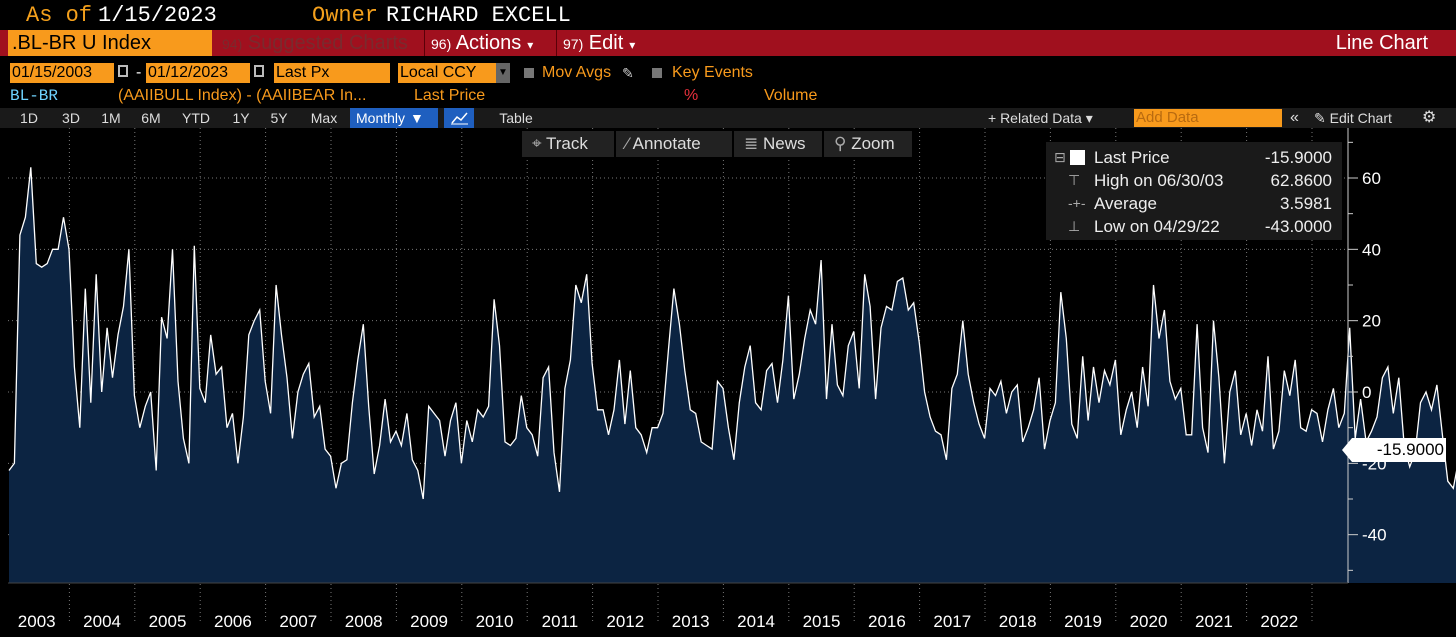  I want to click on y-tick-label: 20, so click(1371, 321).